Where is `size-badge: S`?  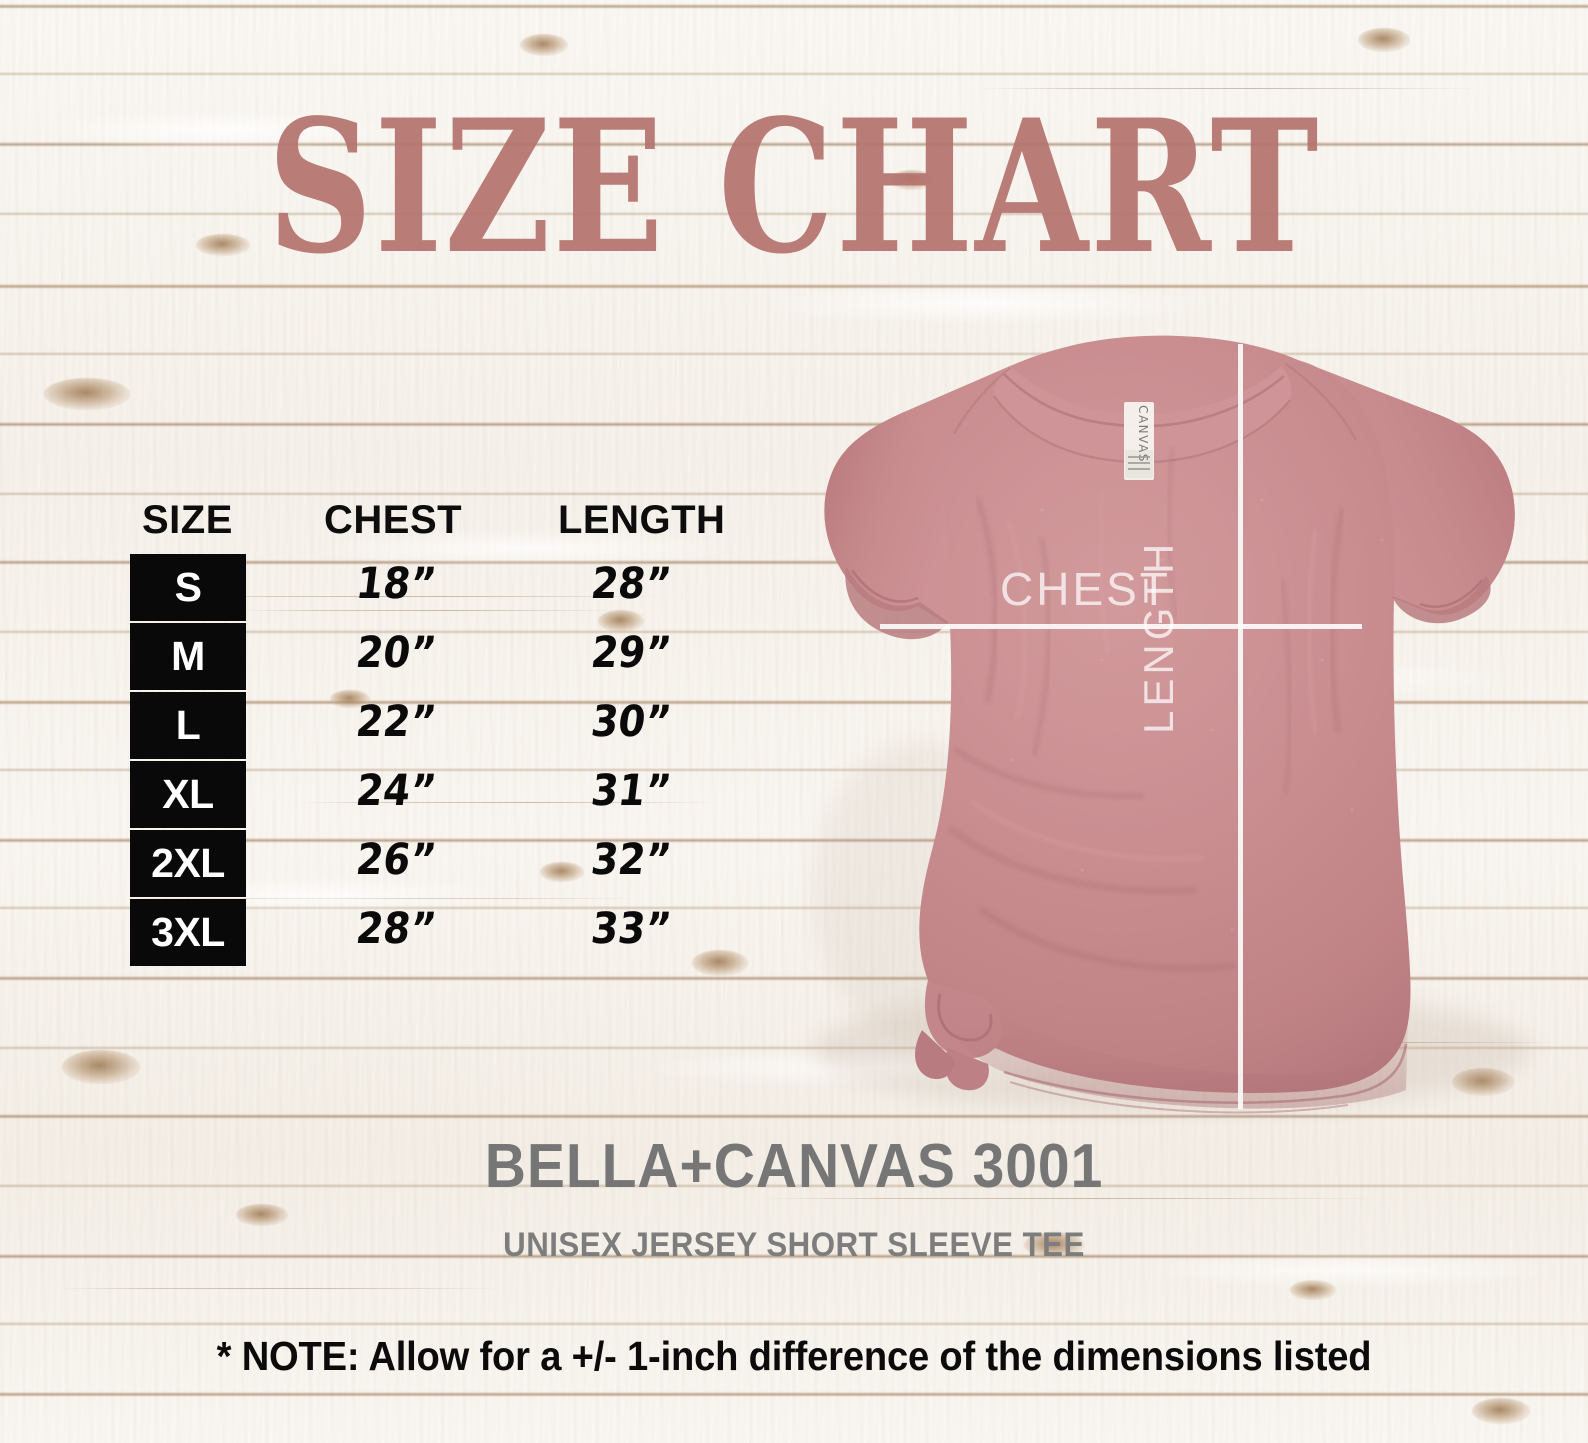
size-badge: S is located at coordinates (188, 587).